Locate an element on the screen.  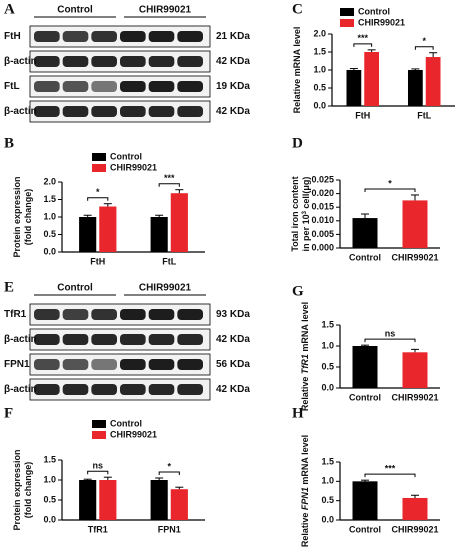
x-tick-label: FtH is located at coordinates (362, 115).